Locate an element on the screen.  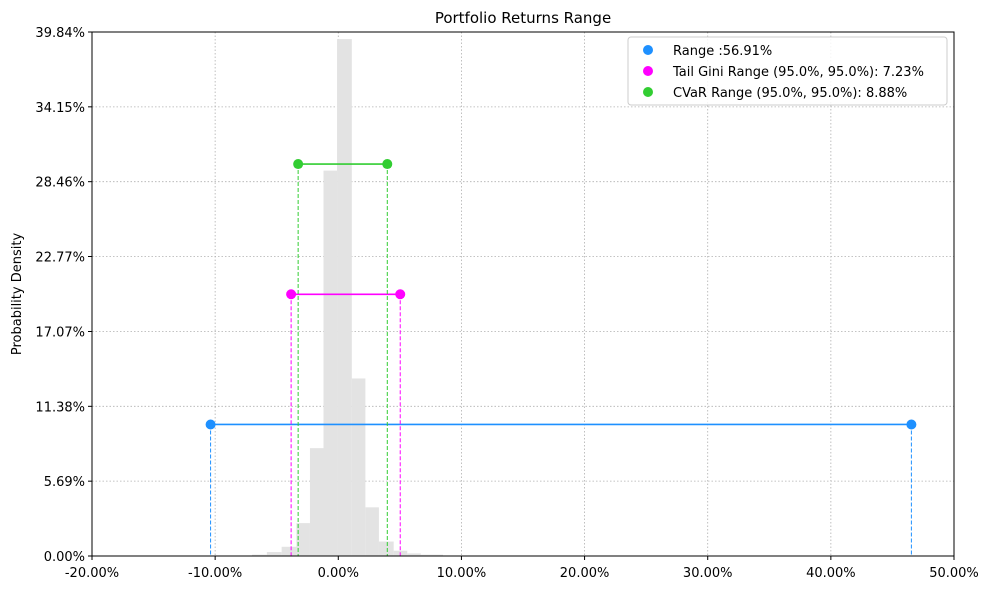
y-tick-label: 34.15% is located at coordinates (60, 108).